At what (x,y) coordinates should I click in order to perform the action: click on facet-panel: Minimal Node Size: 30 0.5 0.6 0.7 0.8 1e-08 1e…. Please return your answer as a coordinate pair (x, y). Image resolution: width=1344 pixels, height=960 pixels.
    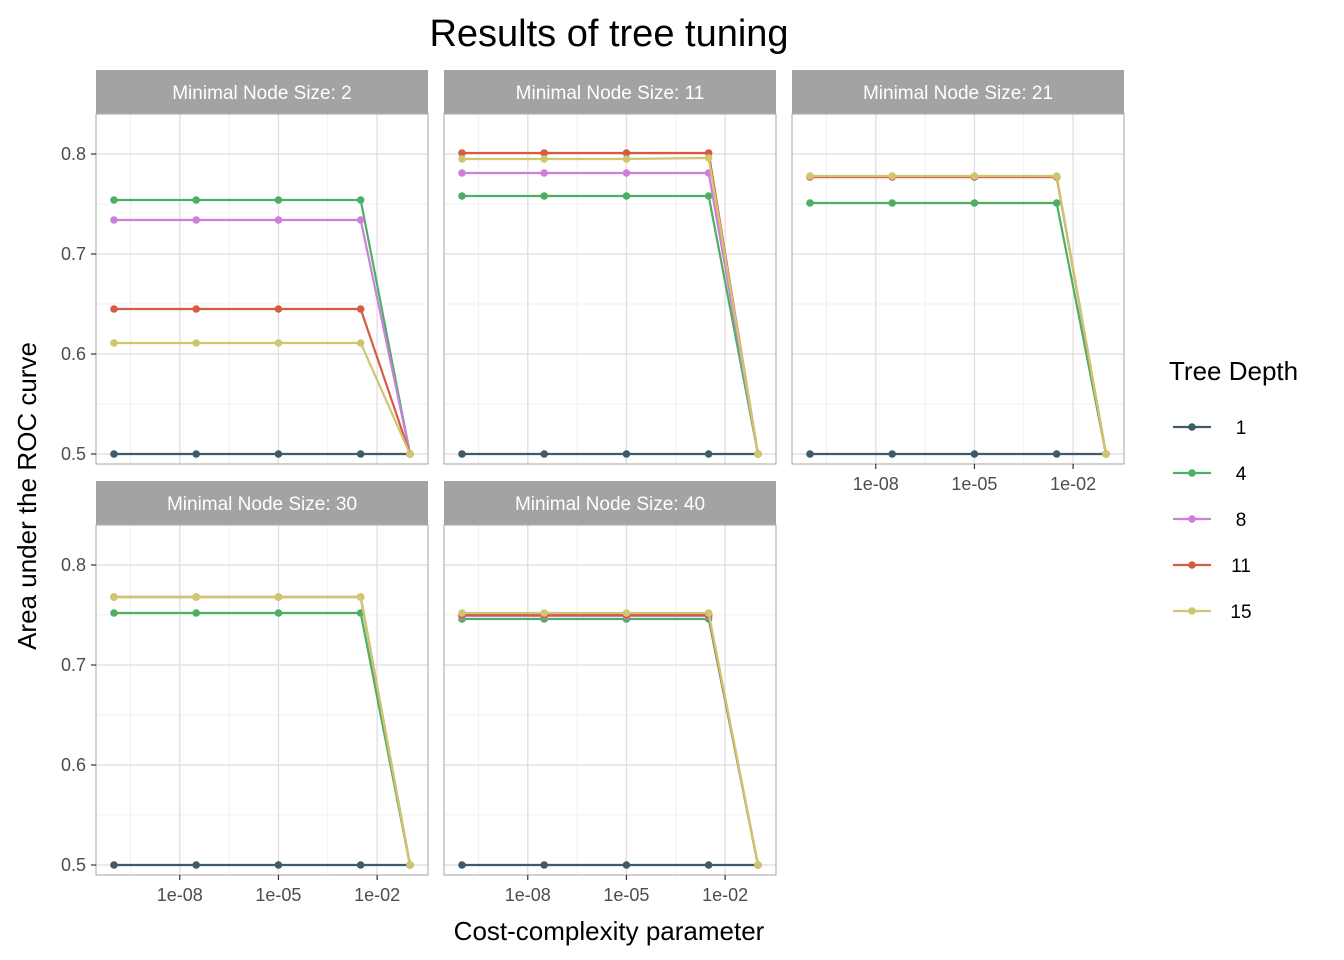
    Looking at the image, I should click on (245, 693).